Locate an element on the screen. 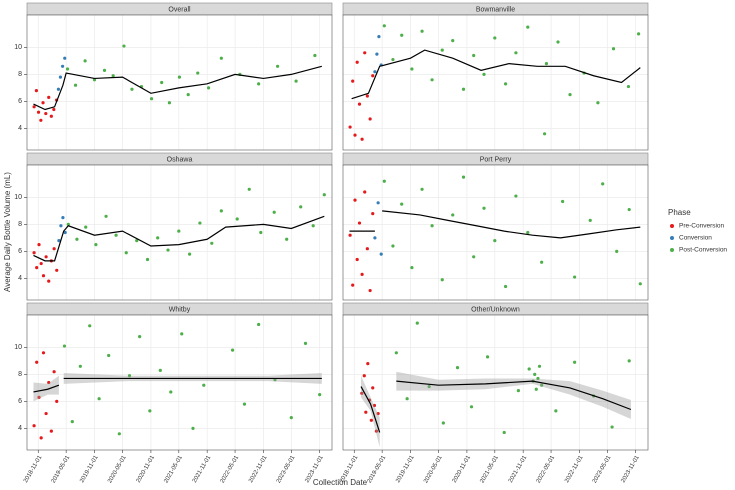 The image size is (735, 490). legend-label: Post-Conversion is located at coordinates (703, 250).